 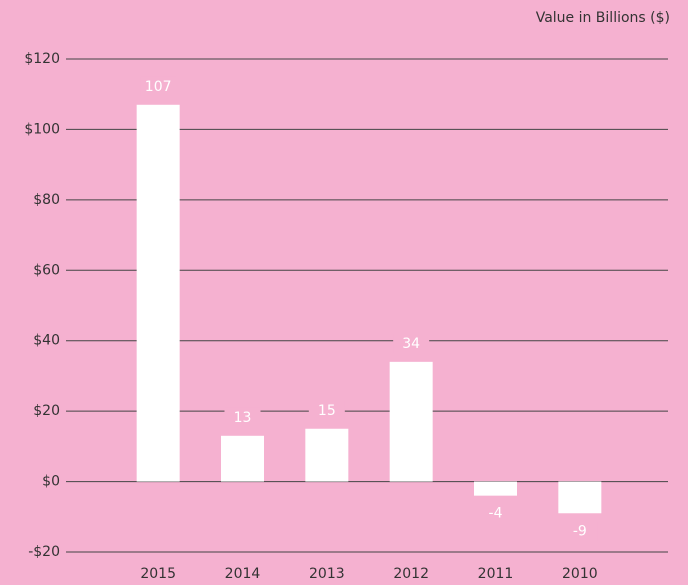 What do you see at coordinates (603, 18) in the screenshot?
I see `axis-label: Value in Billions ($)` at bounding box center [603, 18].